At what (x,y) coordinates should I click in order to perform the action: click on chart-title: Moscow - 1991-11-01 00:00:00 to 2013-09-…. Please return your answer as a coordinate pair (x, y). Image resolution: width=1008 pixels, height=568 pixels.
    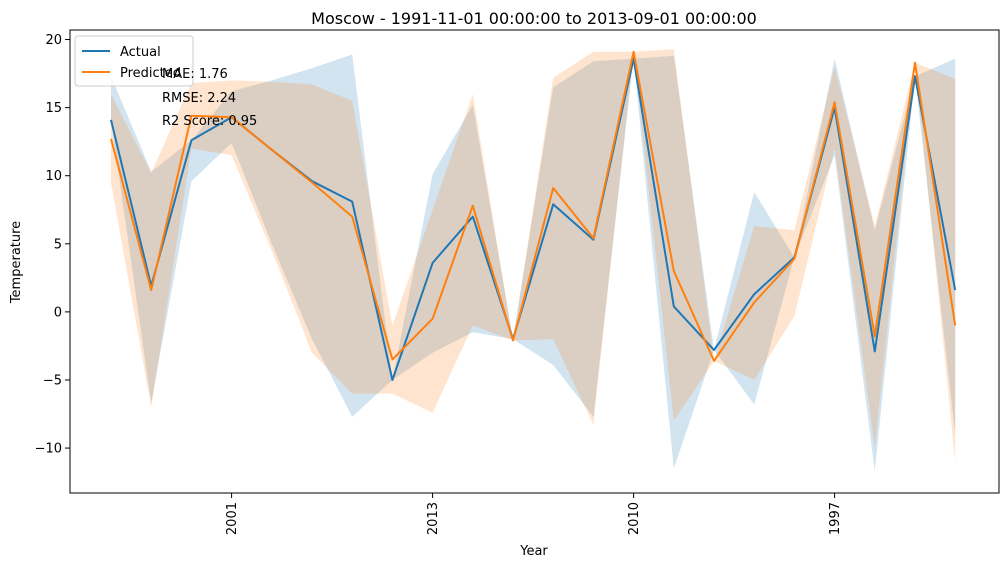
    Looking at the image, I should click on (534, 18).